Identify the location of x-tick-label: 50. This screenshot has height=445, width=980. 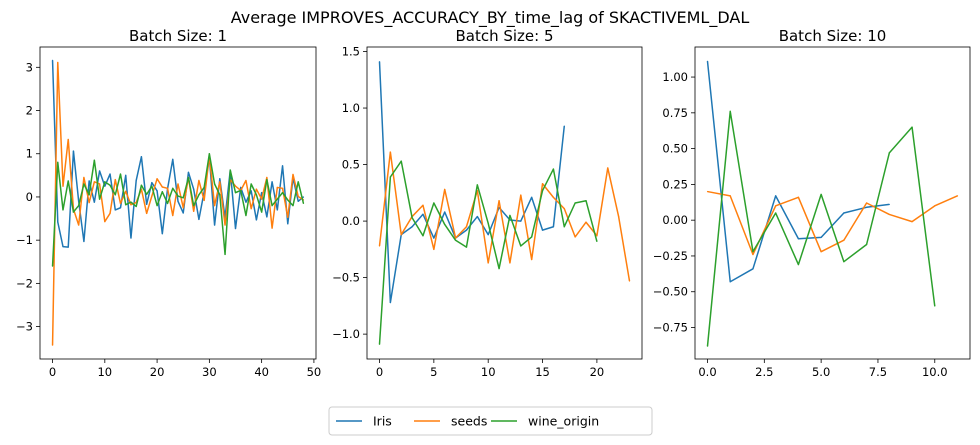
(314, 372).